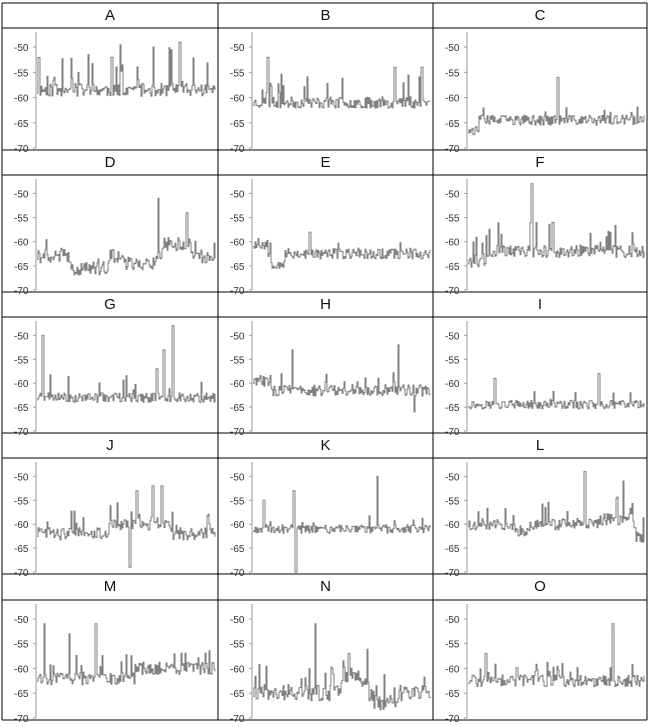 The height and width of the screenshot is (727, 649). What do you see at coordinates (110, 586) in the screenshot?
I see `chart-title: M` at bounding box center [110, 586].